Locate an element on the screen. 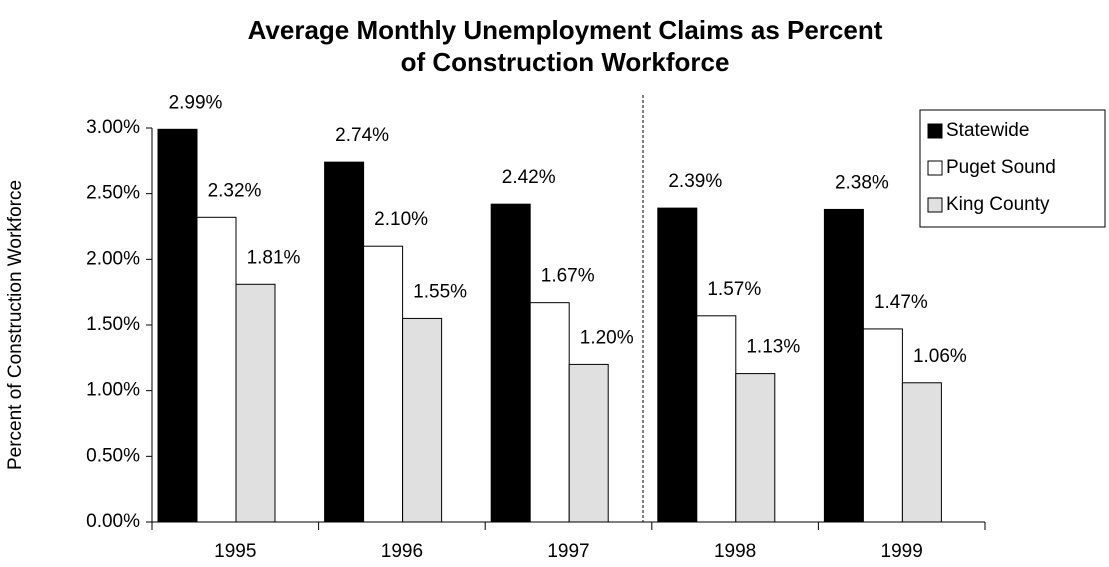 The height and width of the screenshot is (567, 1109). value-label: 1.67% is located at coordinates (568, 276).